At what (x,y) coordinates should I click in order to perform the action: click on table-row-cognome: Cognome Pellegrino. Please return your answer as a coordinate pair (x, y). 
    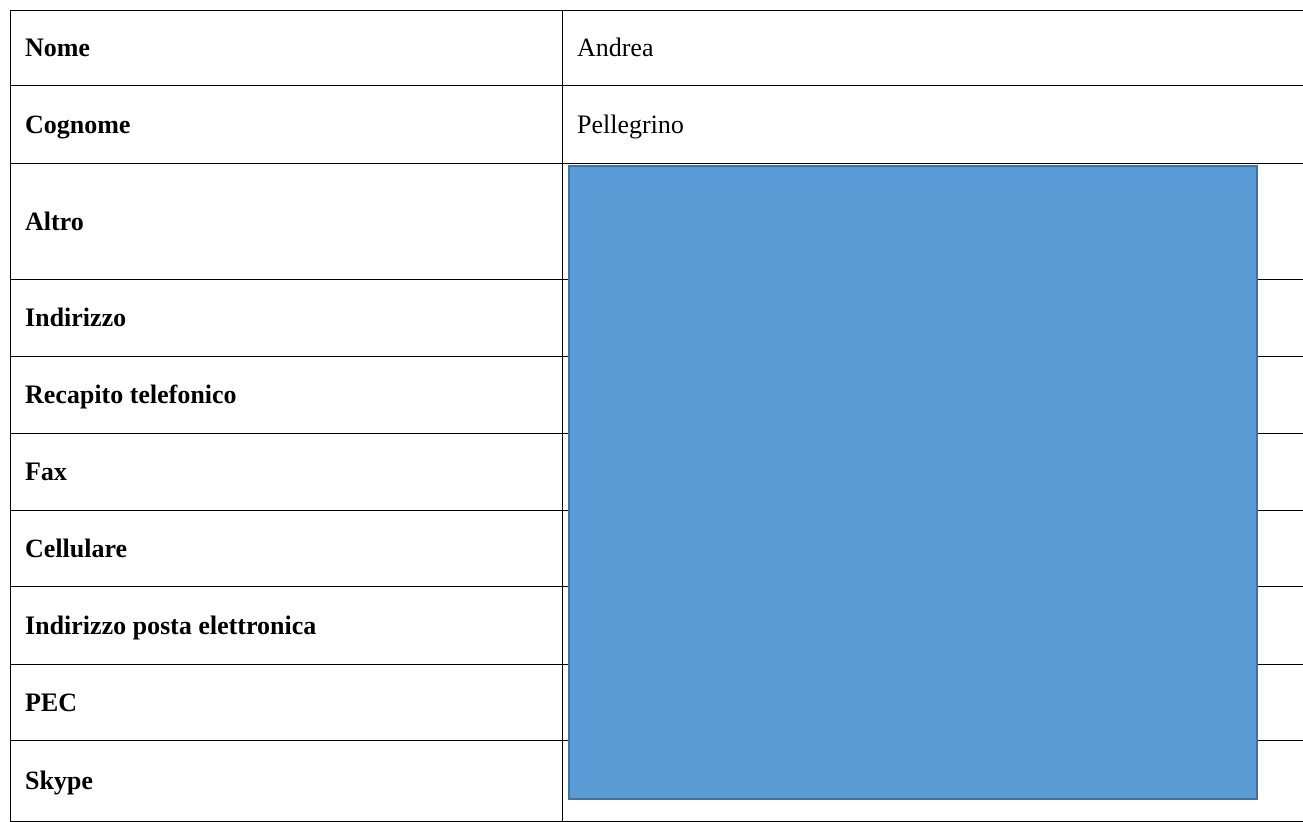
    Looking at the image, I should click on (657, 125).